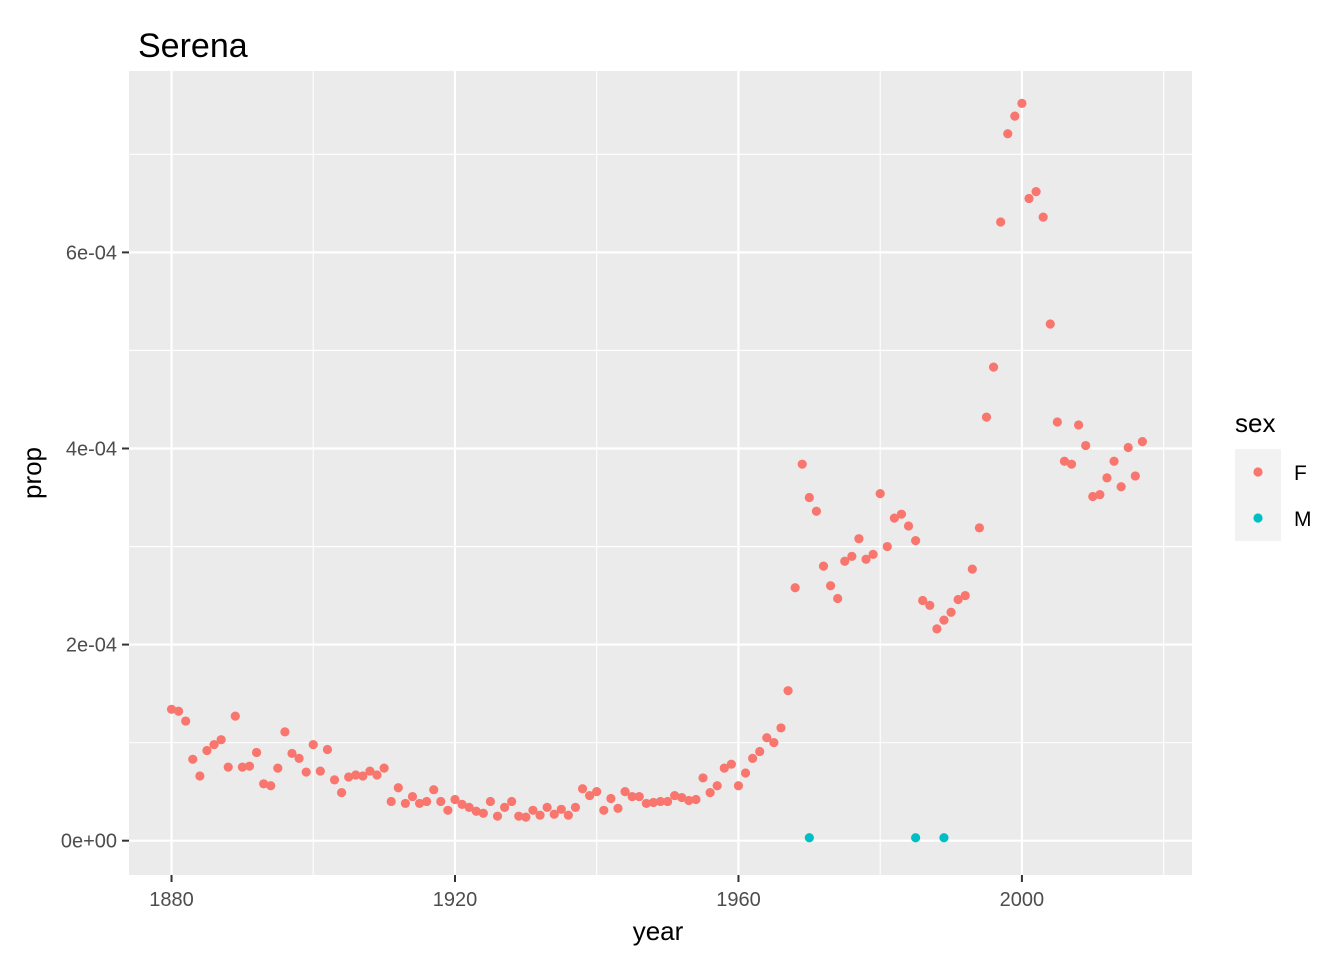 This screenshot has width=1344, height=960. I want to click on chart-title: Serena, so click(193, 46).